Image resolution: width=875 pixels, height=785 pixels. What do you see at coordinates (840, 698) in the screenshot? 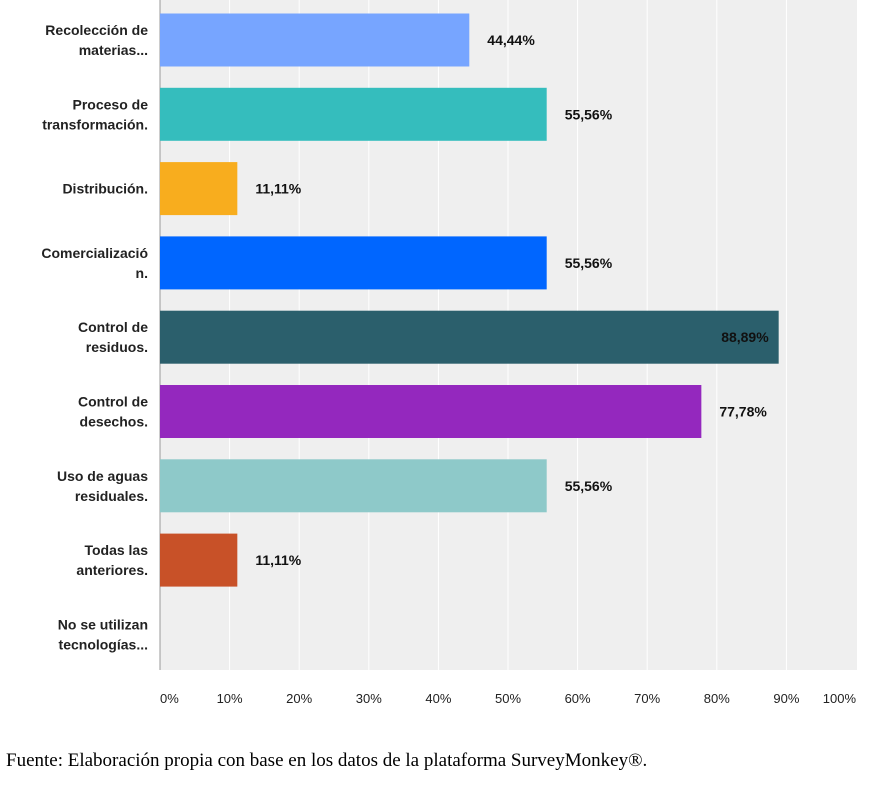
I see `x-tick-label: 100%` at bounding box center [840, 698].